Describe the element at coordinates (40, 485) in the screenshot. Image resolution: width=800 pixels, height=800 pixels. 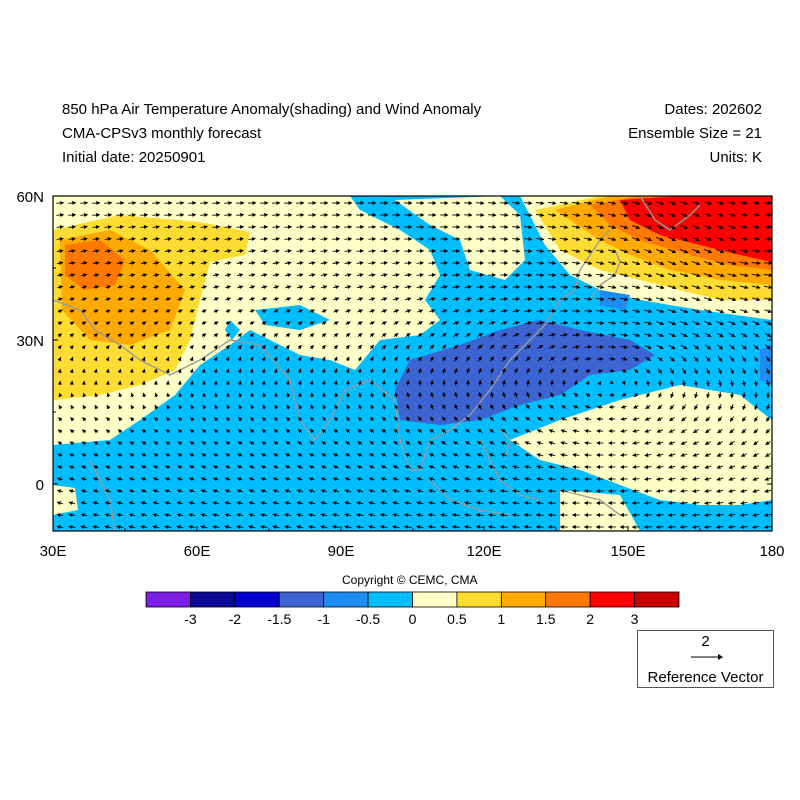
I see `lat-label-0: 0` at that location.